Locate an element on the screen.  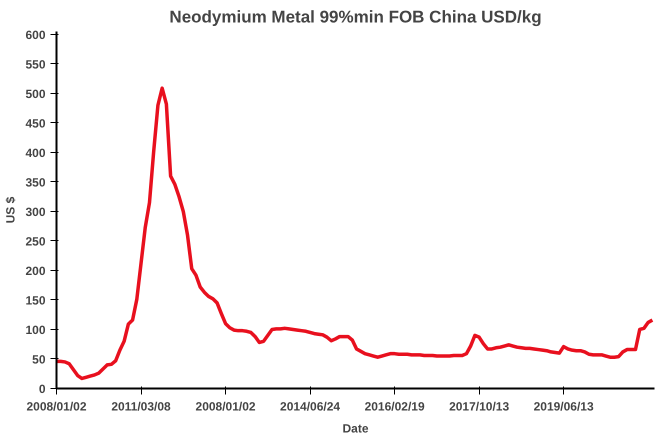
x-tick-label: 2017/10/13 is located at coordinates (479, 407).